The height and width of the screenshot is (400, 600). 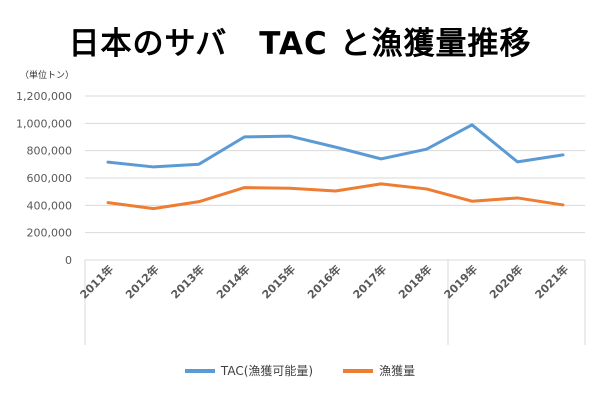 I want to click on chart-title: 日本のサバ TAC と漁獲量推移, so click(x=300, y=44).